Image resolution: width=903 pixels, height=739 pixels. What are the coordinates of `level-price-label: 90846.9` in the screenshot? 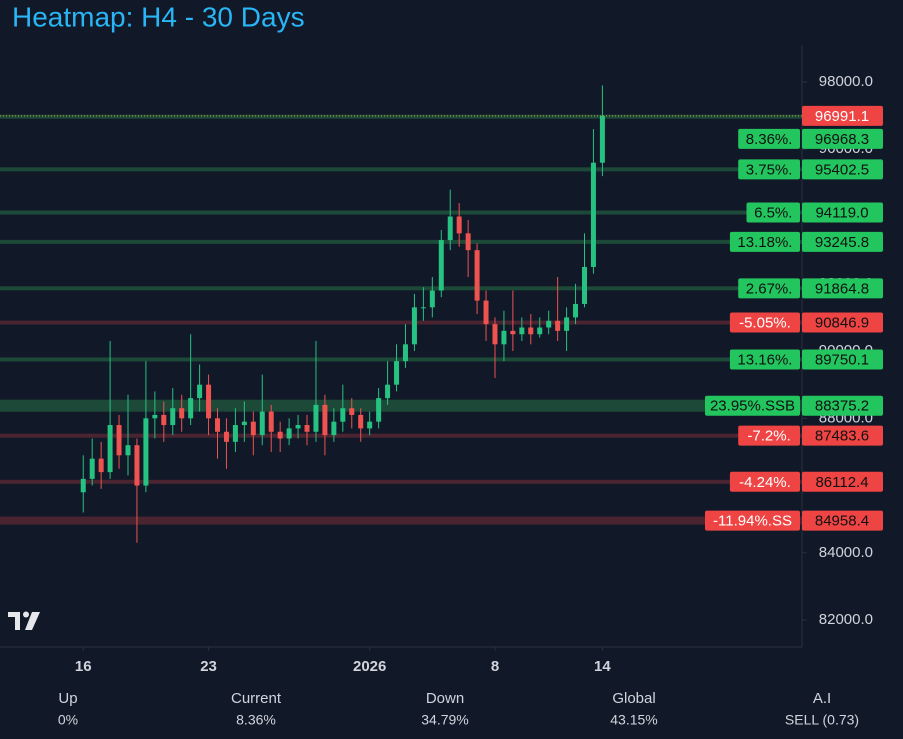 It's located at (842, 323).